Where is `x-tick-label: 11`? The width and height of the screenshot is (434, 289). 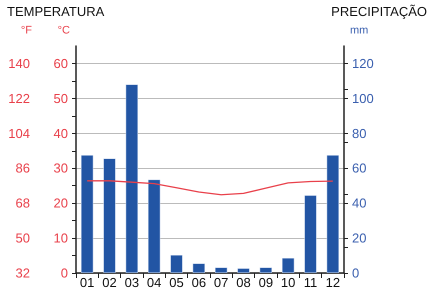
x-tick-label: 11 is located at coordinates (311, 282).